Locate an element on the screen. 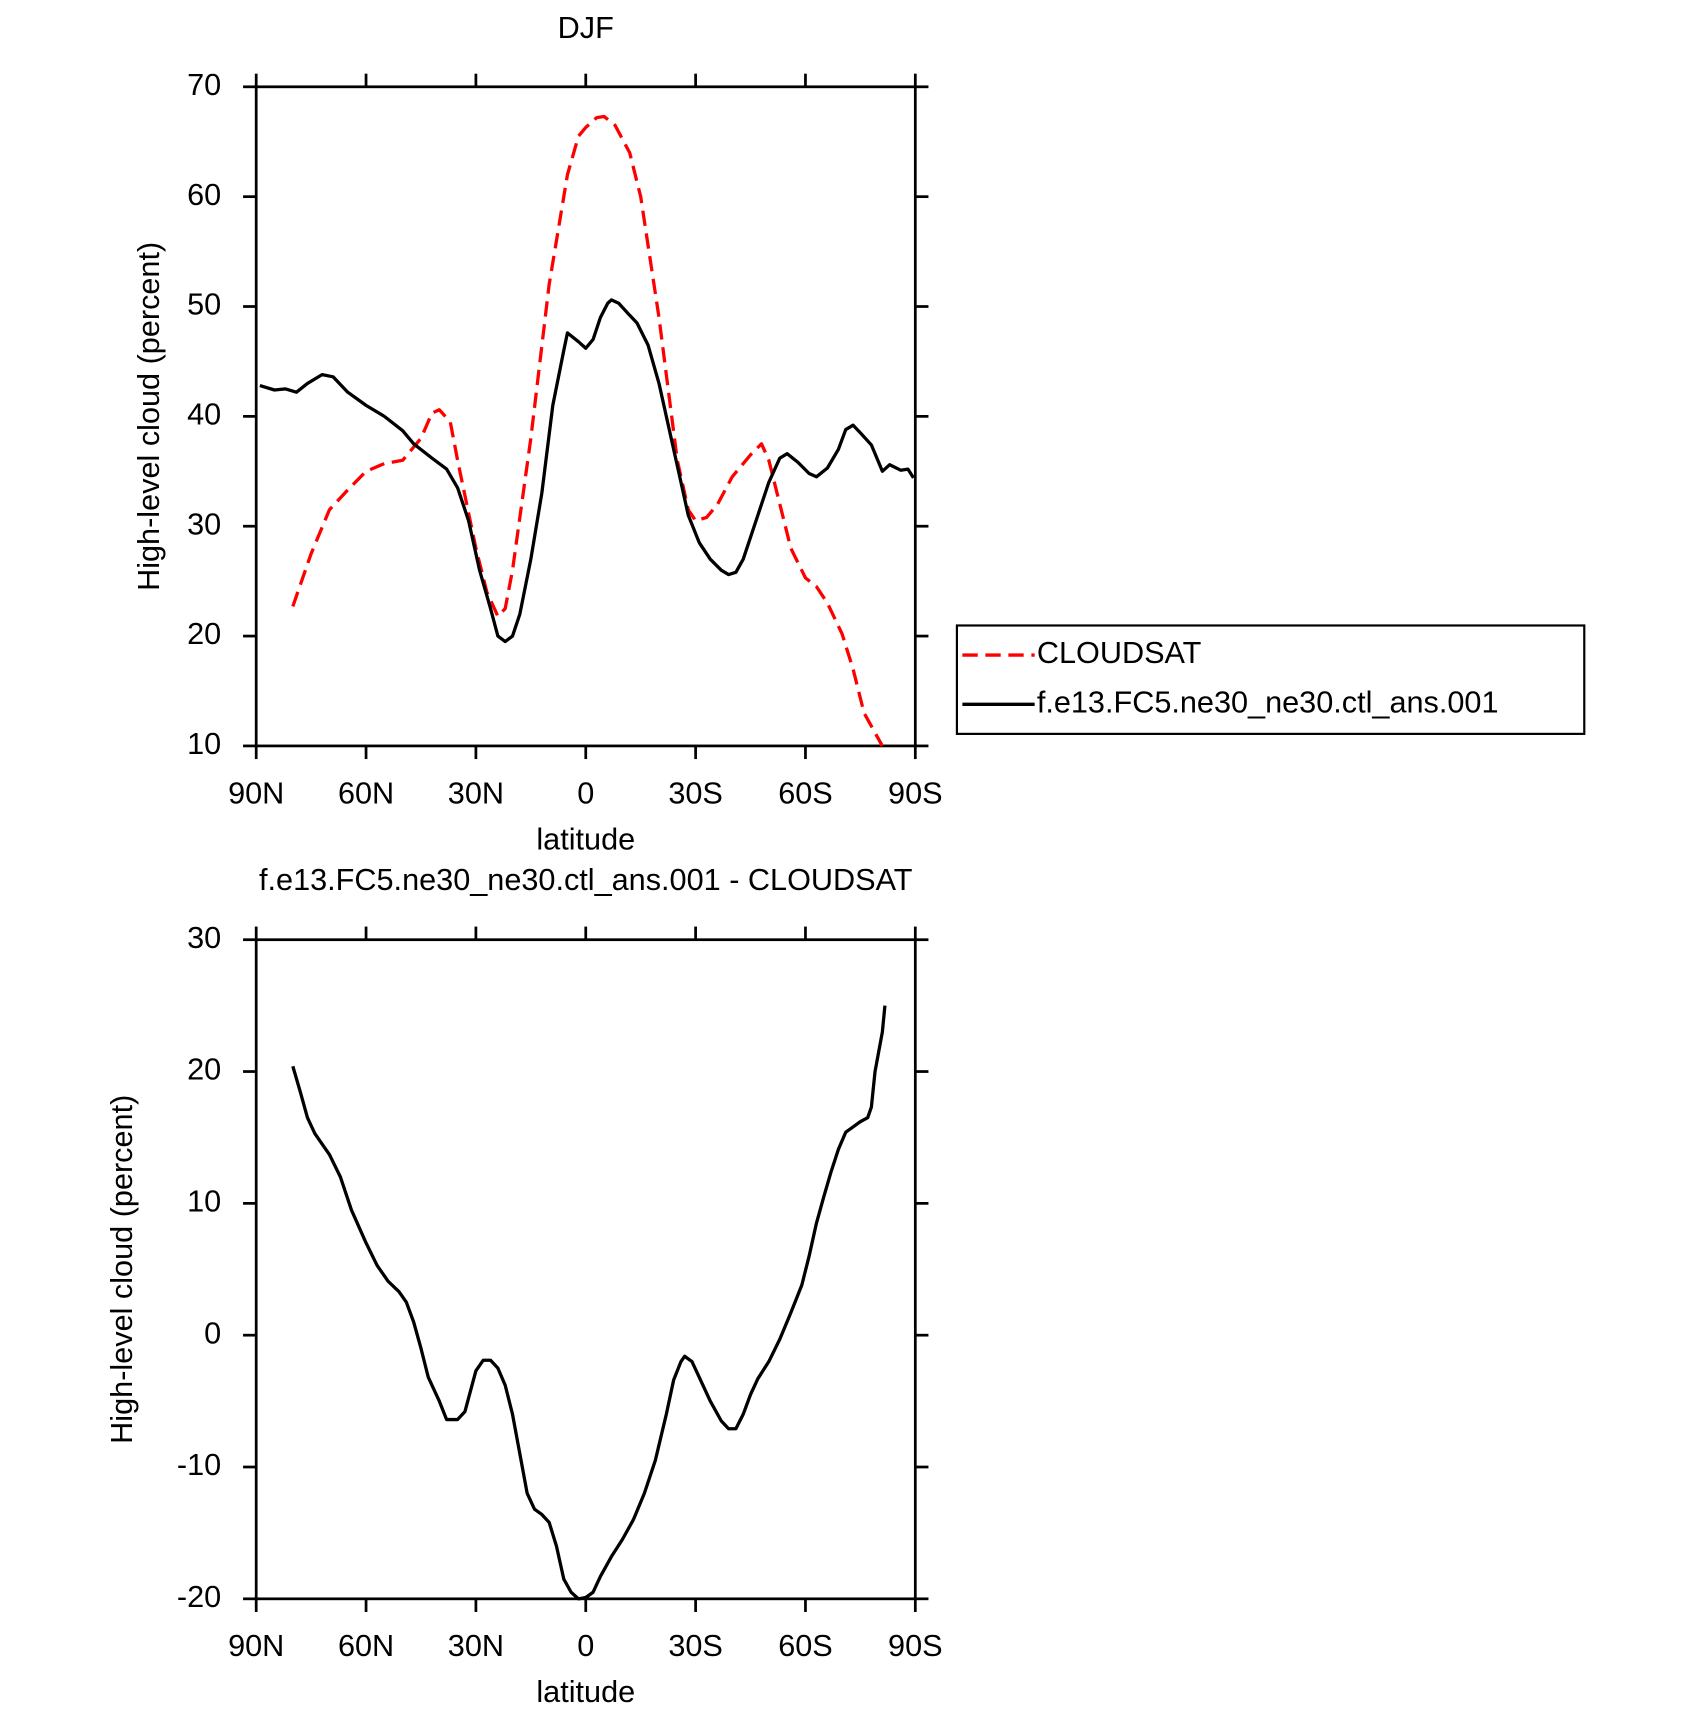  y-tick-label: -10 is located at coordinates (199, 1465).